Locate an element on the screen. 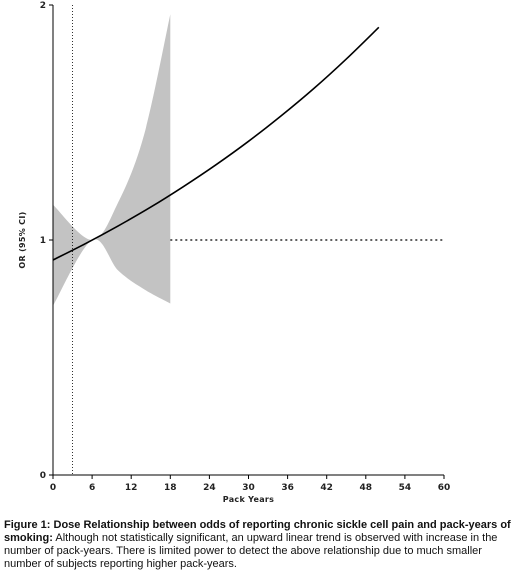 This screenshot has width=520, height=577. x-tick-label: 30 is located at coordinates (248, 488).